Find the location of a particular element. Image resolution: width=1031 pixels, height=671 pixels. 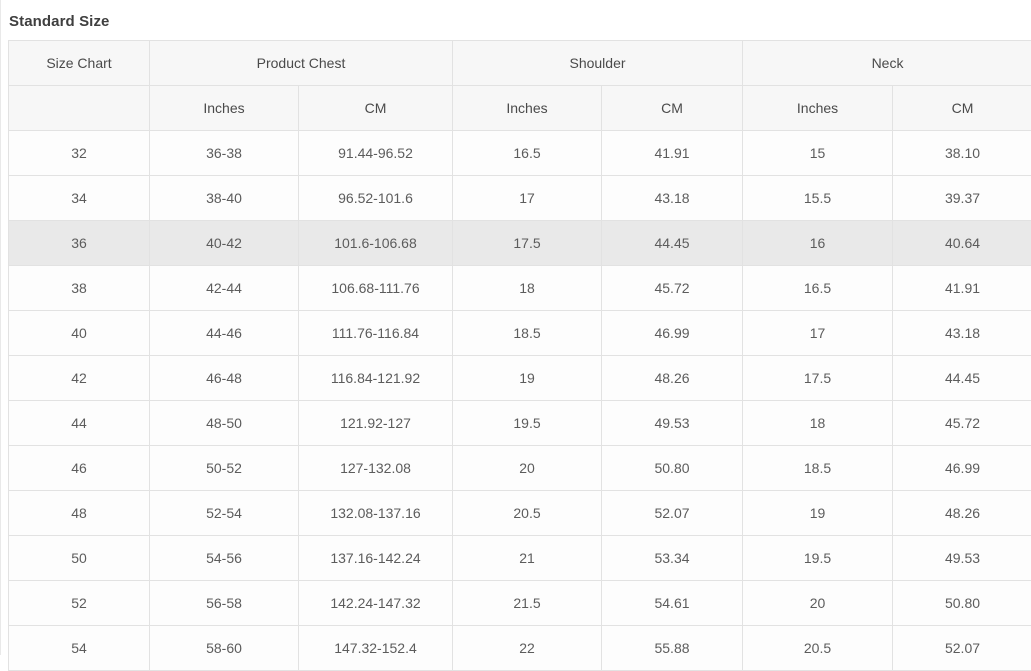

table-cell: 44 is located at coordinates (79, 423).